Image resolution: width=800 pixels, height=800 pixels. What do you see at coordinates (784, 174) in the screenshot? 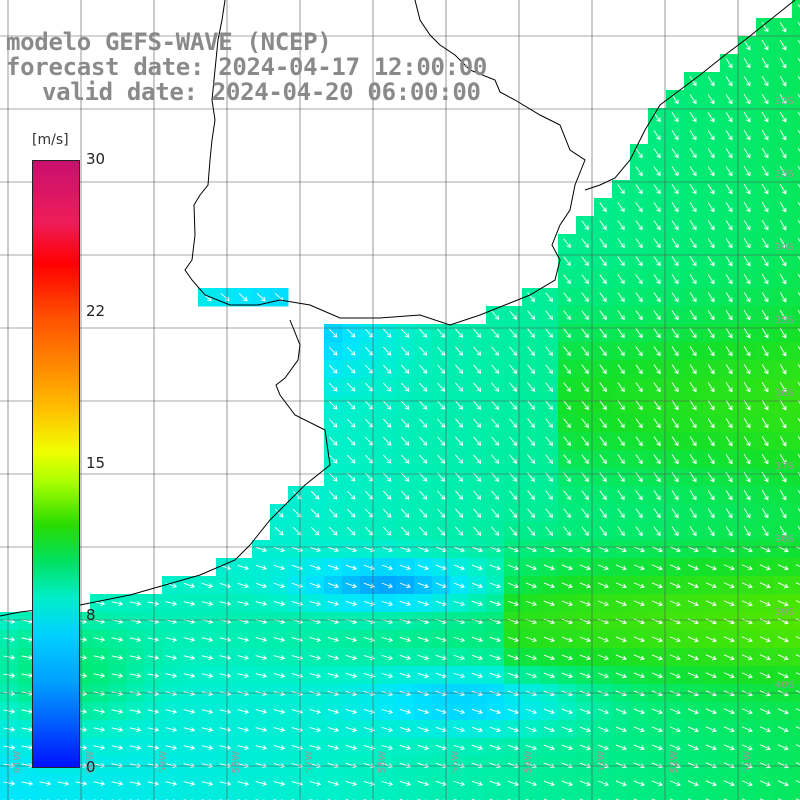
I see `lat-label: 33S` at bounding box center [784, 174].